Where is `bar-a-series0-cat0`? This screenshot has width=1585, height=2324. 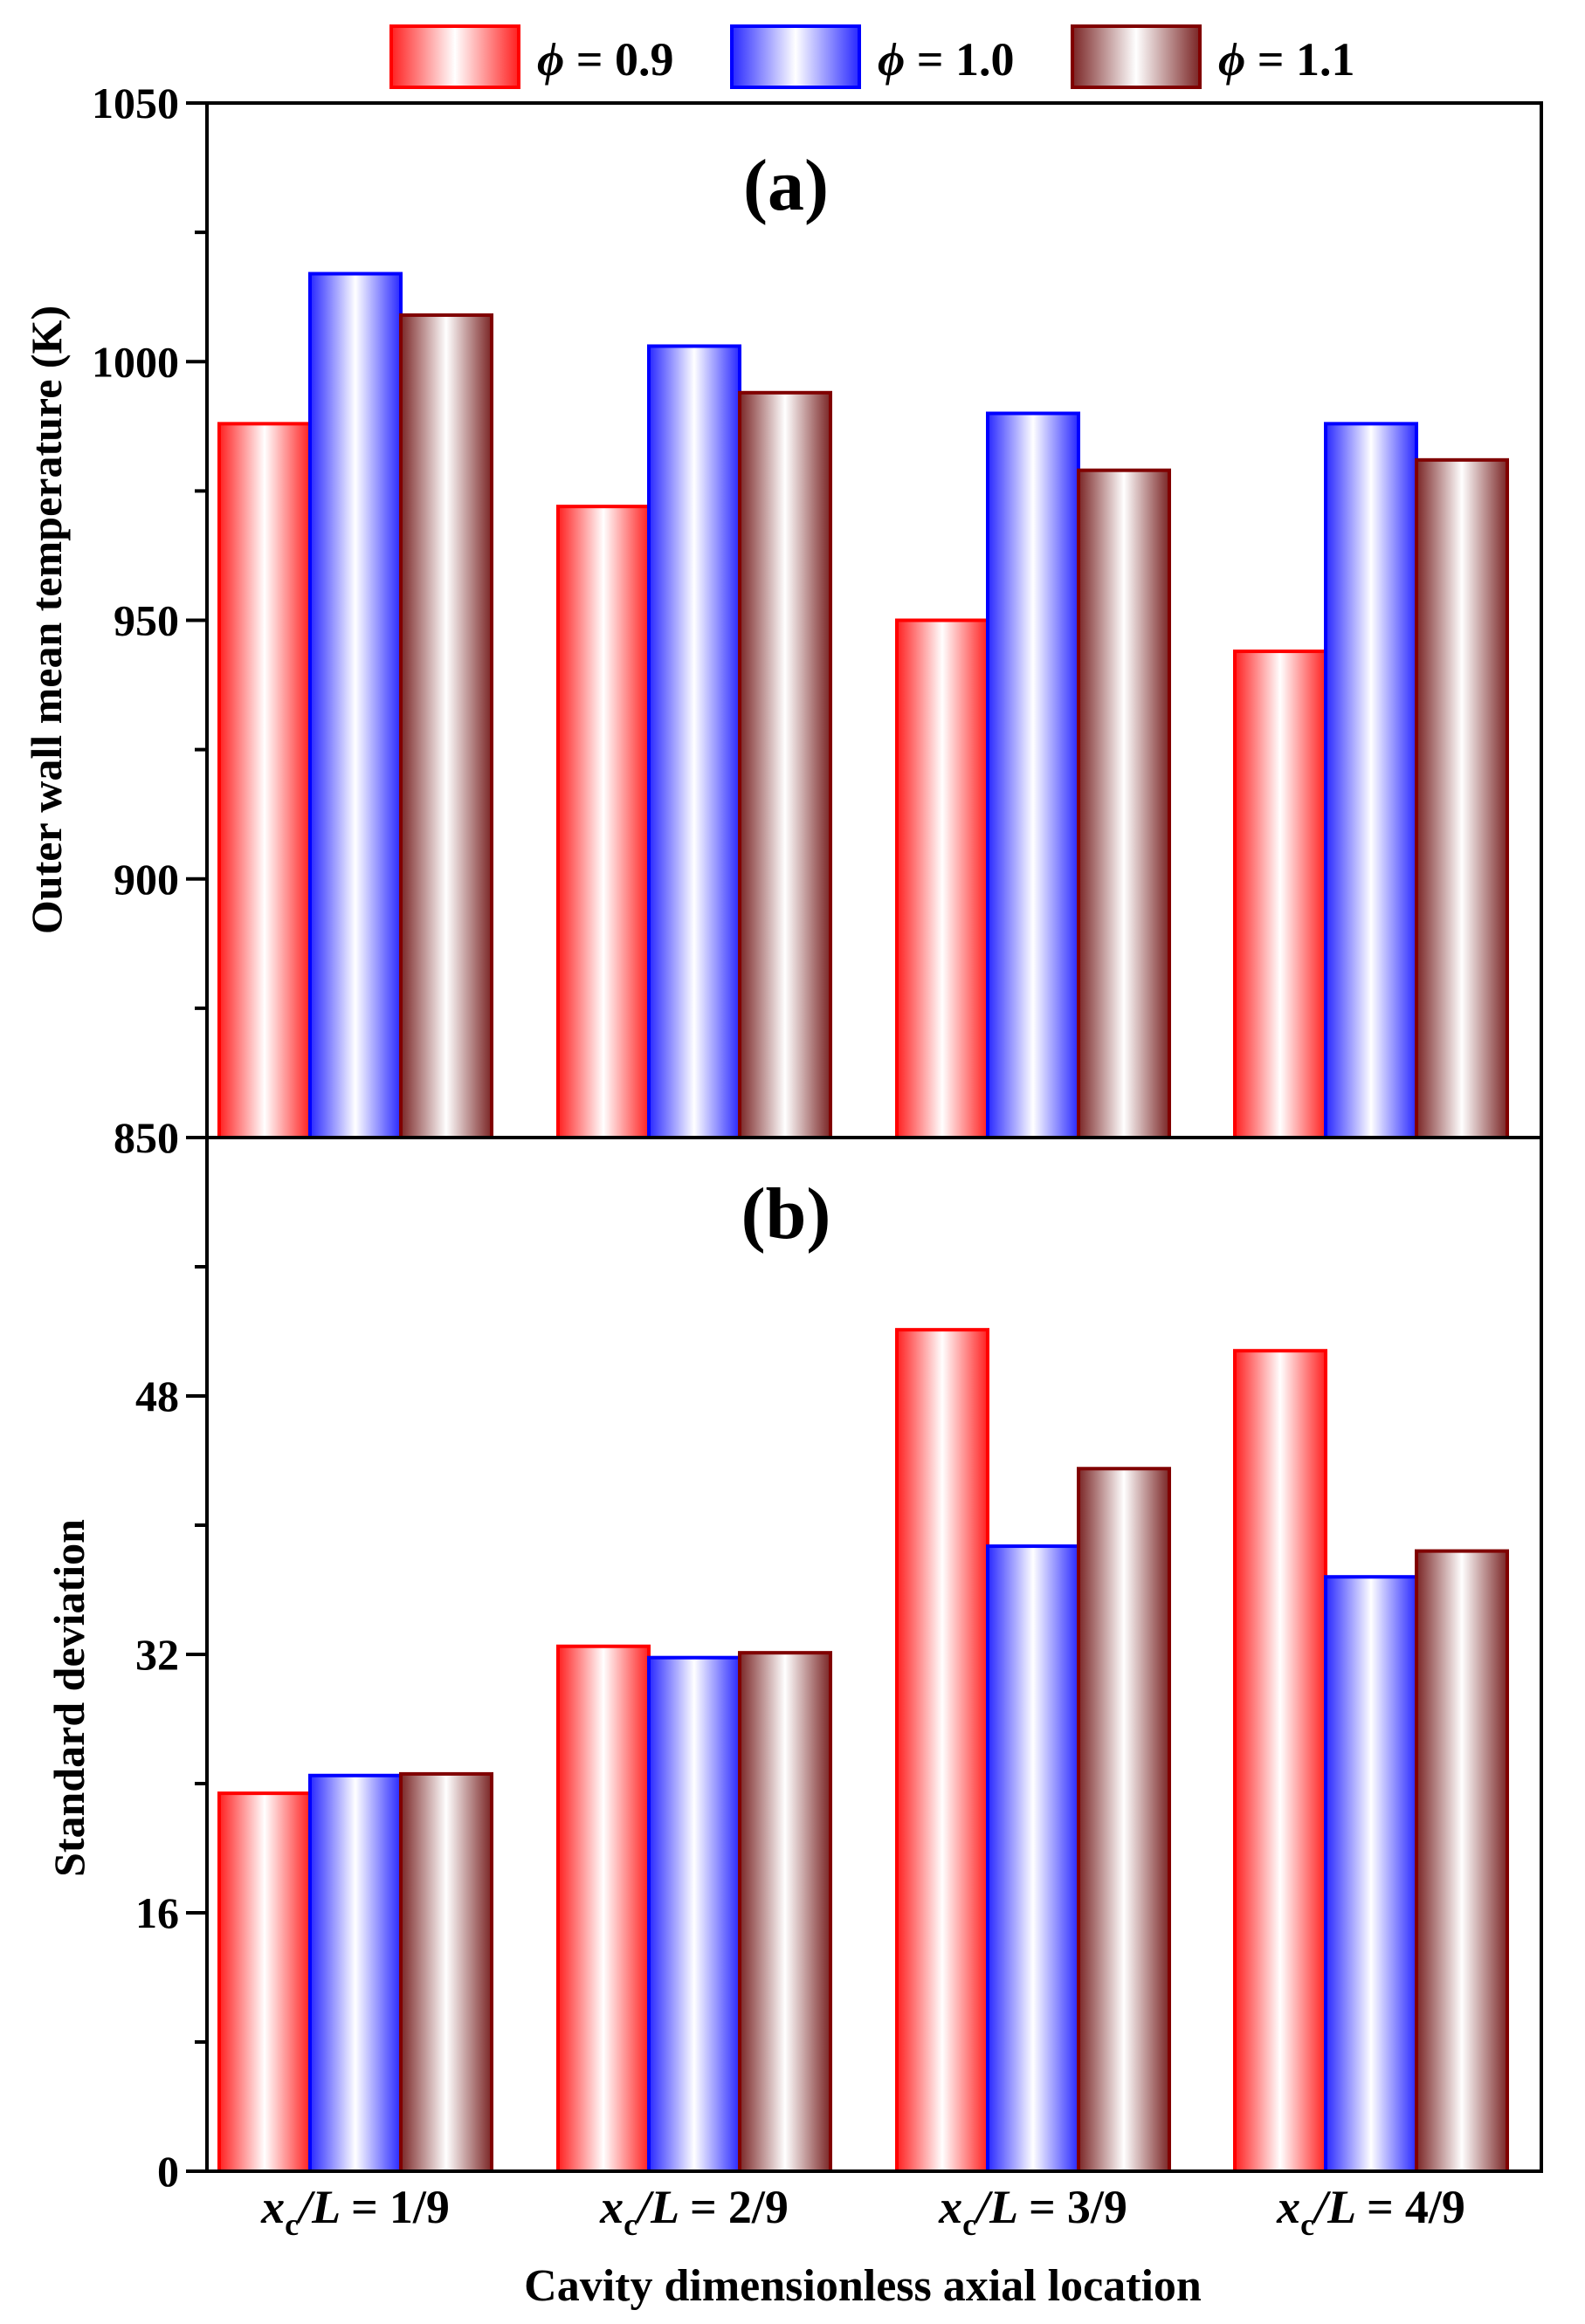
bar-a-series0-cat0 is located at coordinates (264, 781).